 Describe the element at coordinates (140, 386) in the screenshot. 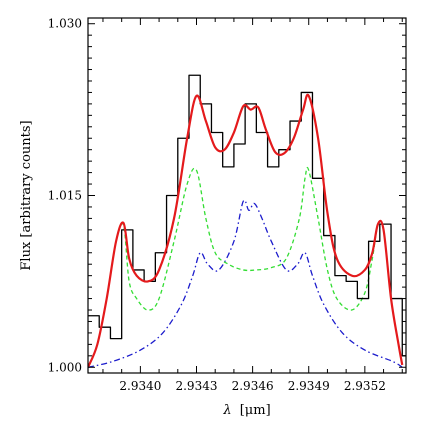

I see `x-tick-label: 2.9340` at that location.